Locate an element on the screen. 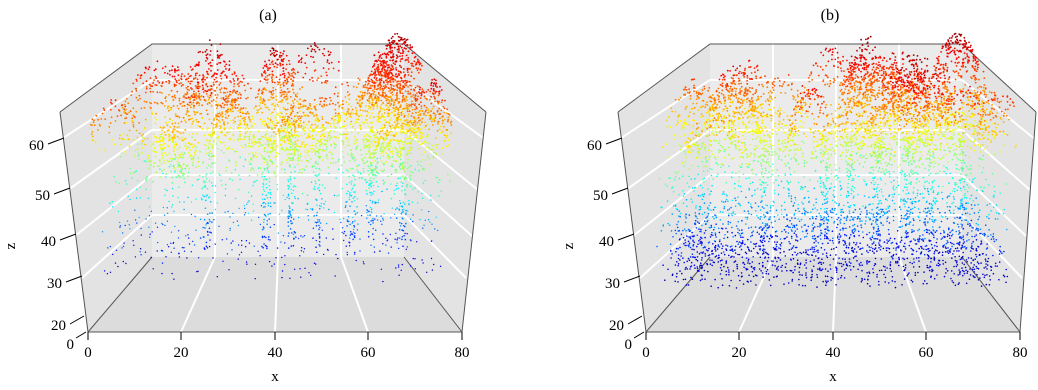 The height and width of the screenshot is (390, 1038). panel-b-grid-line is located at coordinates (668, 160).